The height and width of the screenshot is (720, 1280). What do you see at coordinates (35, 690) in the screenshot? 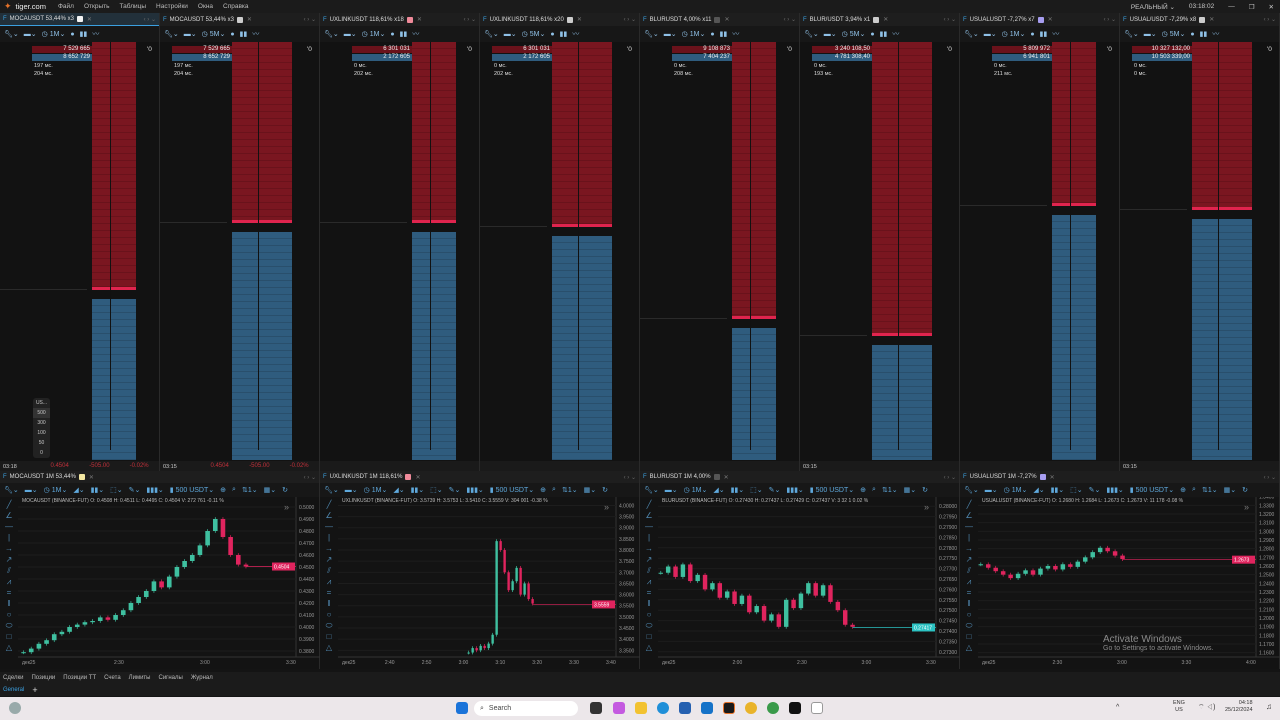
I see `add-workspace-button: +` at bounding box center [35, 690].